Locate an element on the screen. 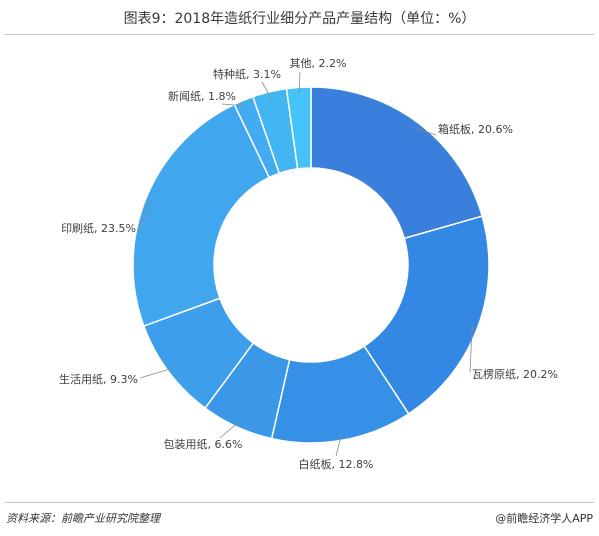 This screenshot has height=536, width=599. slice-label-2: 瓦楞原纸, 20.2% is located at coordinates (515, 374).